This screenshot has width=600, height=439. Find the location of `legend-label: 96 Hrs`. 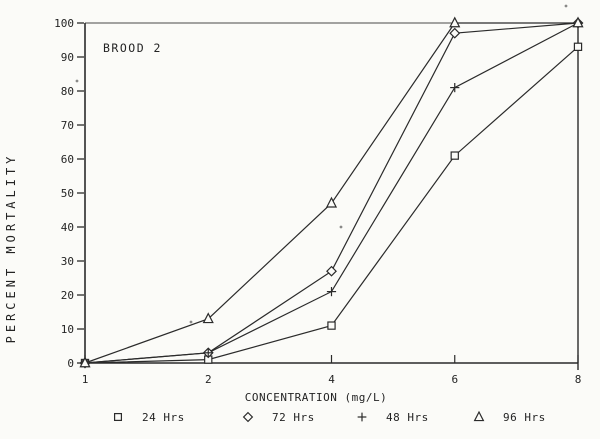

legend-label: 96 Hrs is located at coordinates (524, 417).